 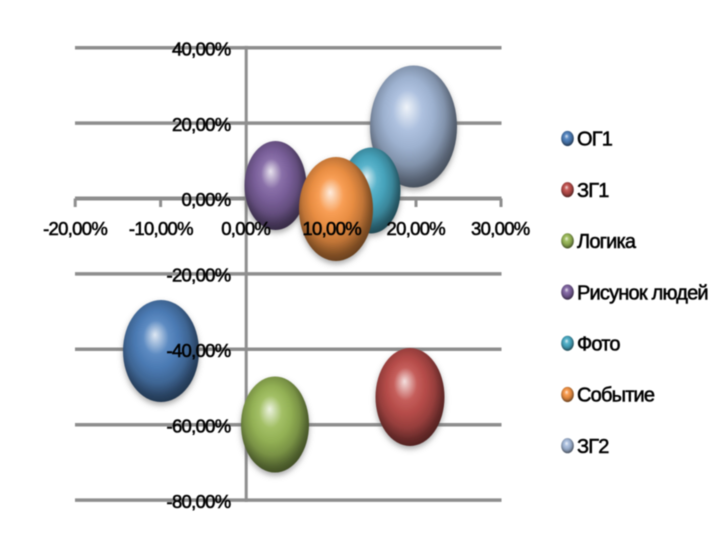 I want to click on svg-text: -60,00%, so click(x=198, y=425).